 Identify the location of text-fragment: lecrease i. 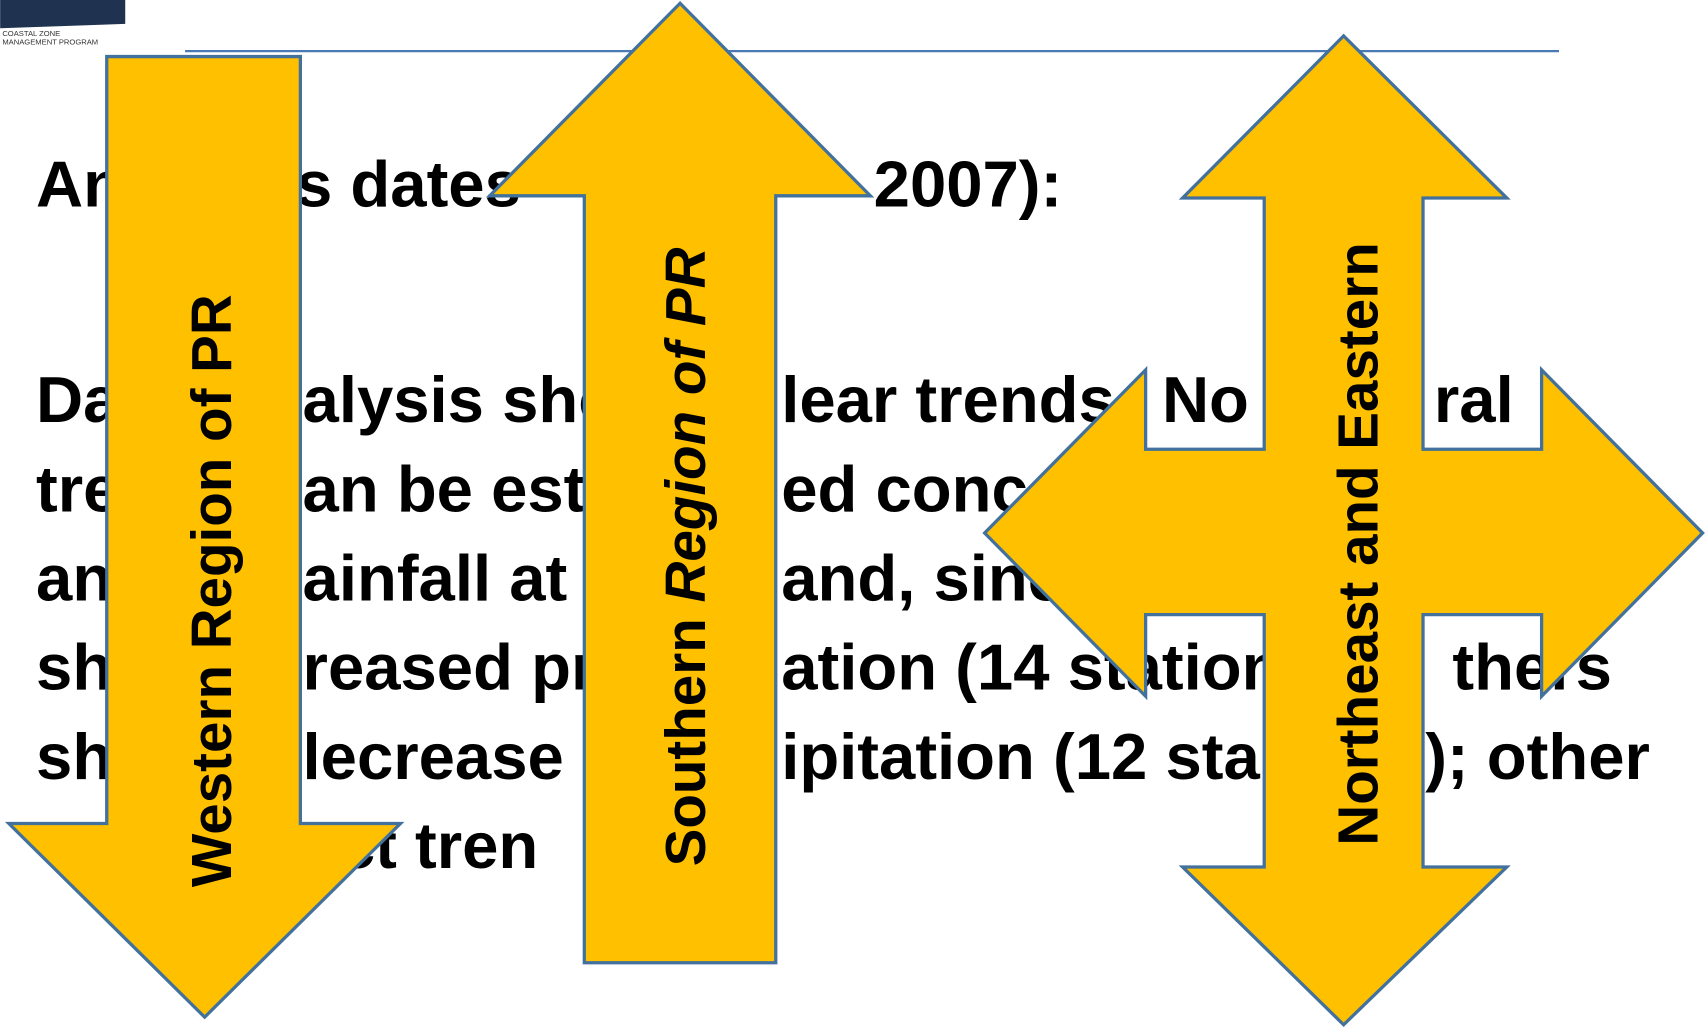
(452, 756).